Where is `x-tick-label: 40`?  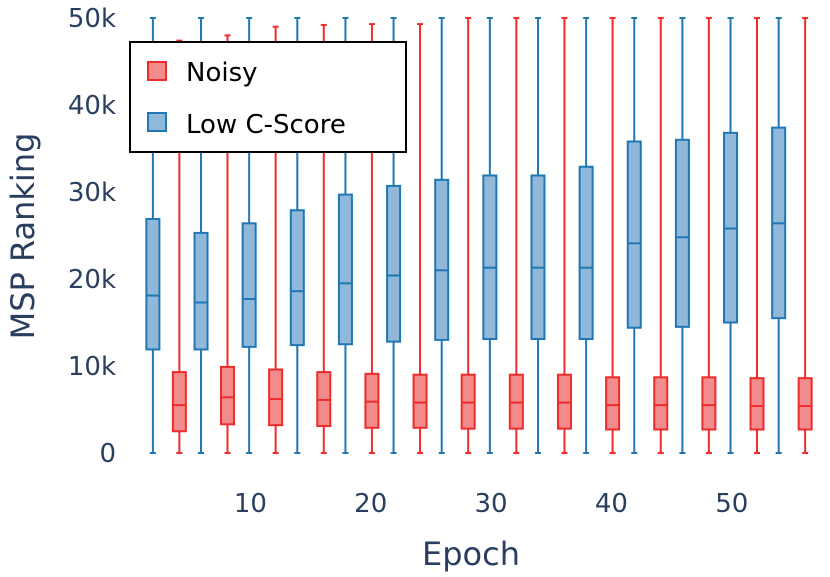 x-tick-label: 40 is located at coordinates (611, 504).